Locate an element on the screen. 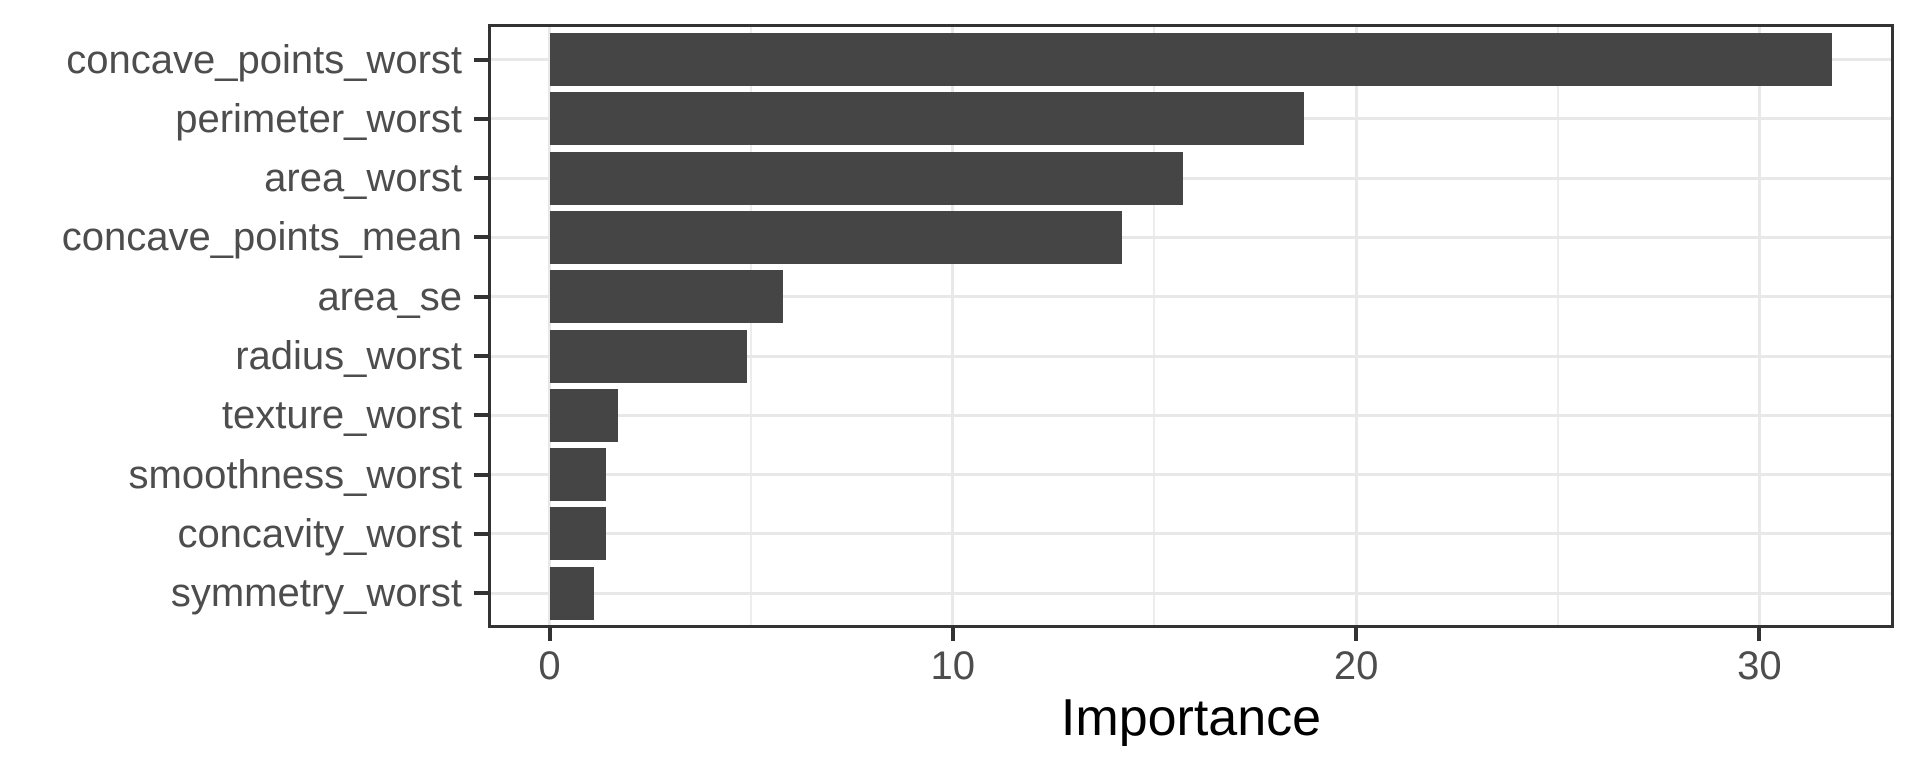 Image resolution: width=1920 pixels, height=768 pixels. y-tick-label: concavity_worst is located at coordinates (319, 533).